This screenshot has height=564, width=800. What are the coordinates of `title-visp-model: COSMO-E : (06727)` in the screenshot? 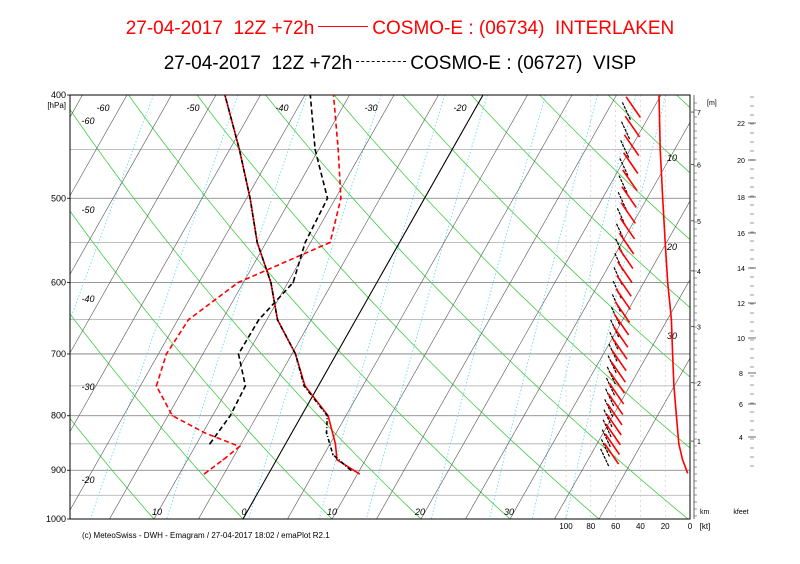 It's located at (496, 63).